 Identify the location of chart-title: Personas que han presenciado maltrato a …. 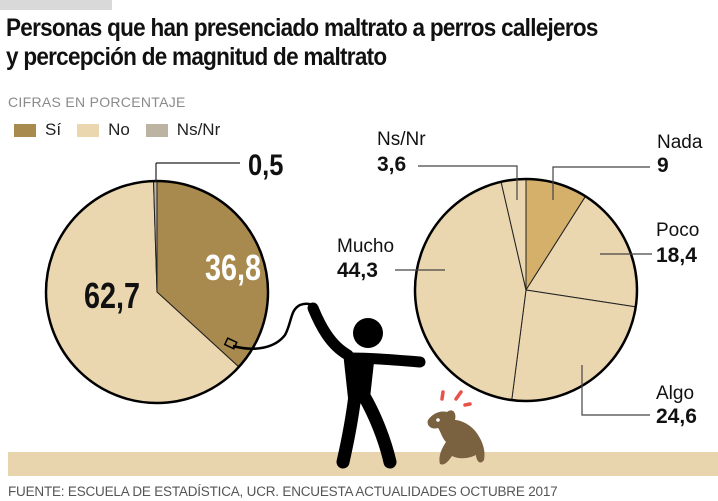
(325, 43).